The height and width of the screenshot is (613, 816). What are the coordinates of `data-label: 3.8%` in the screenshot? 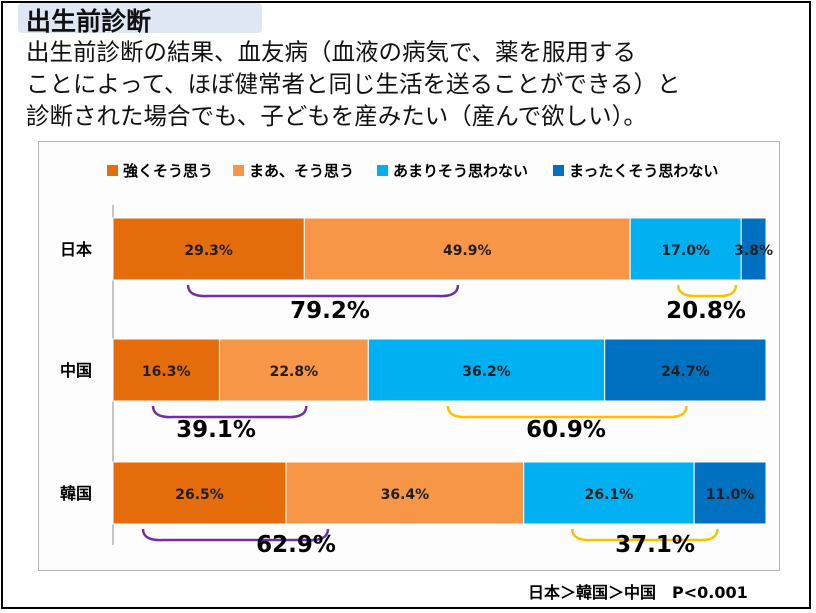 It's located at (753, 251).